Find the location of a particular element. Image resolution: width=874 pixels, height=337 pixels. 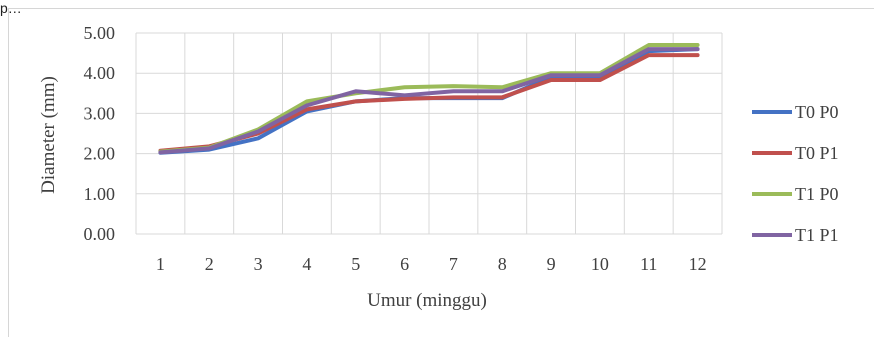

x-tick-label: 2 is located at coordinates (209, 264).